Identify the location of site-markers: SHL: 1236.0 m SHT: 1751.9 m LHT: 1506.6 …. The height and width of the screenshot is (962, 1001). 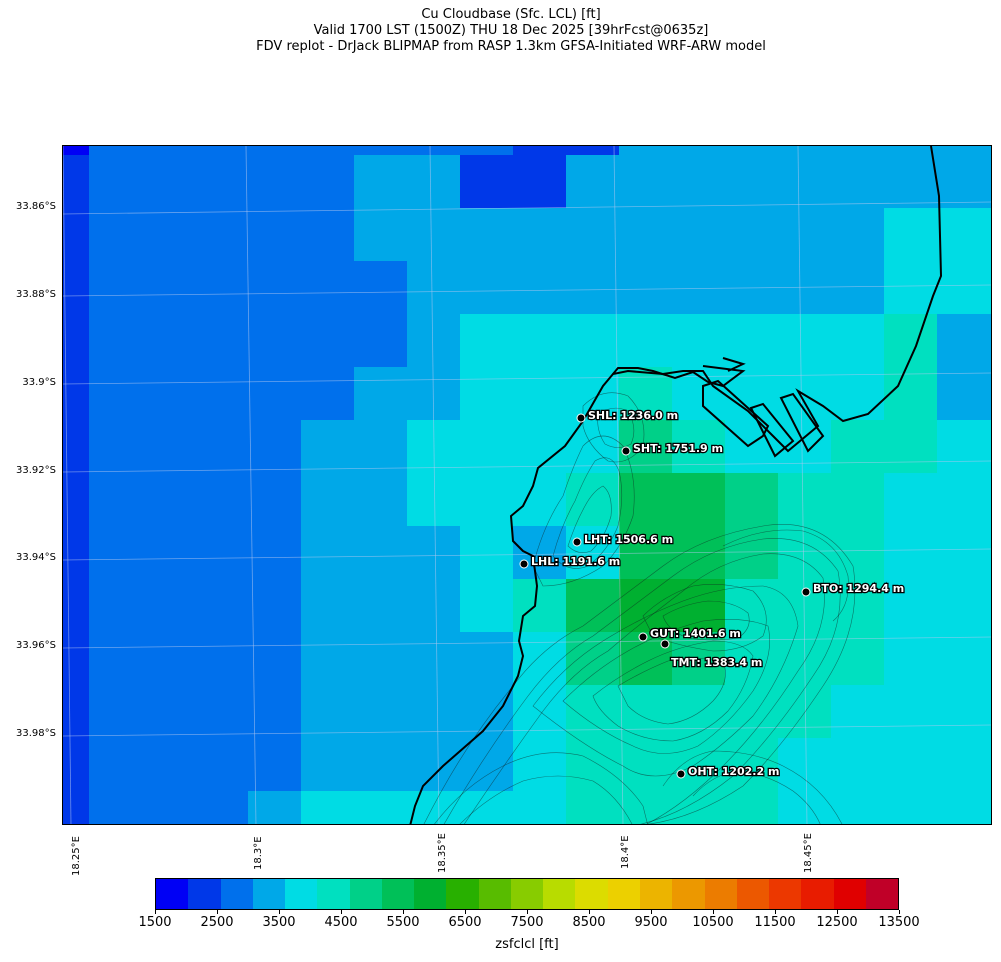
(712, 593).